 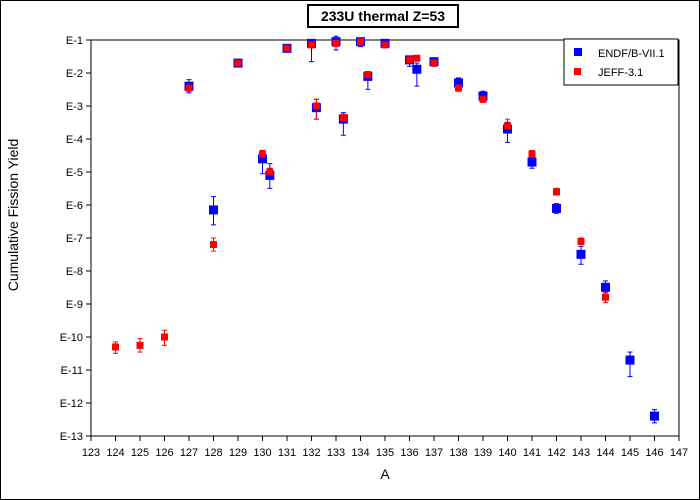 I want to click on x-tick-label: 135, so click(x=385, y=453).